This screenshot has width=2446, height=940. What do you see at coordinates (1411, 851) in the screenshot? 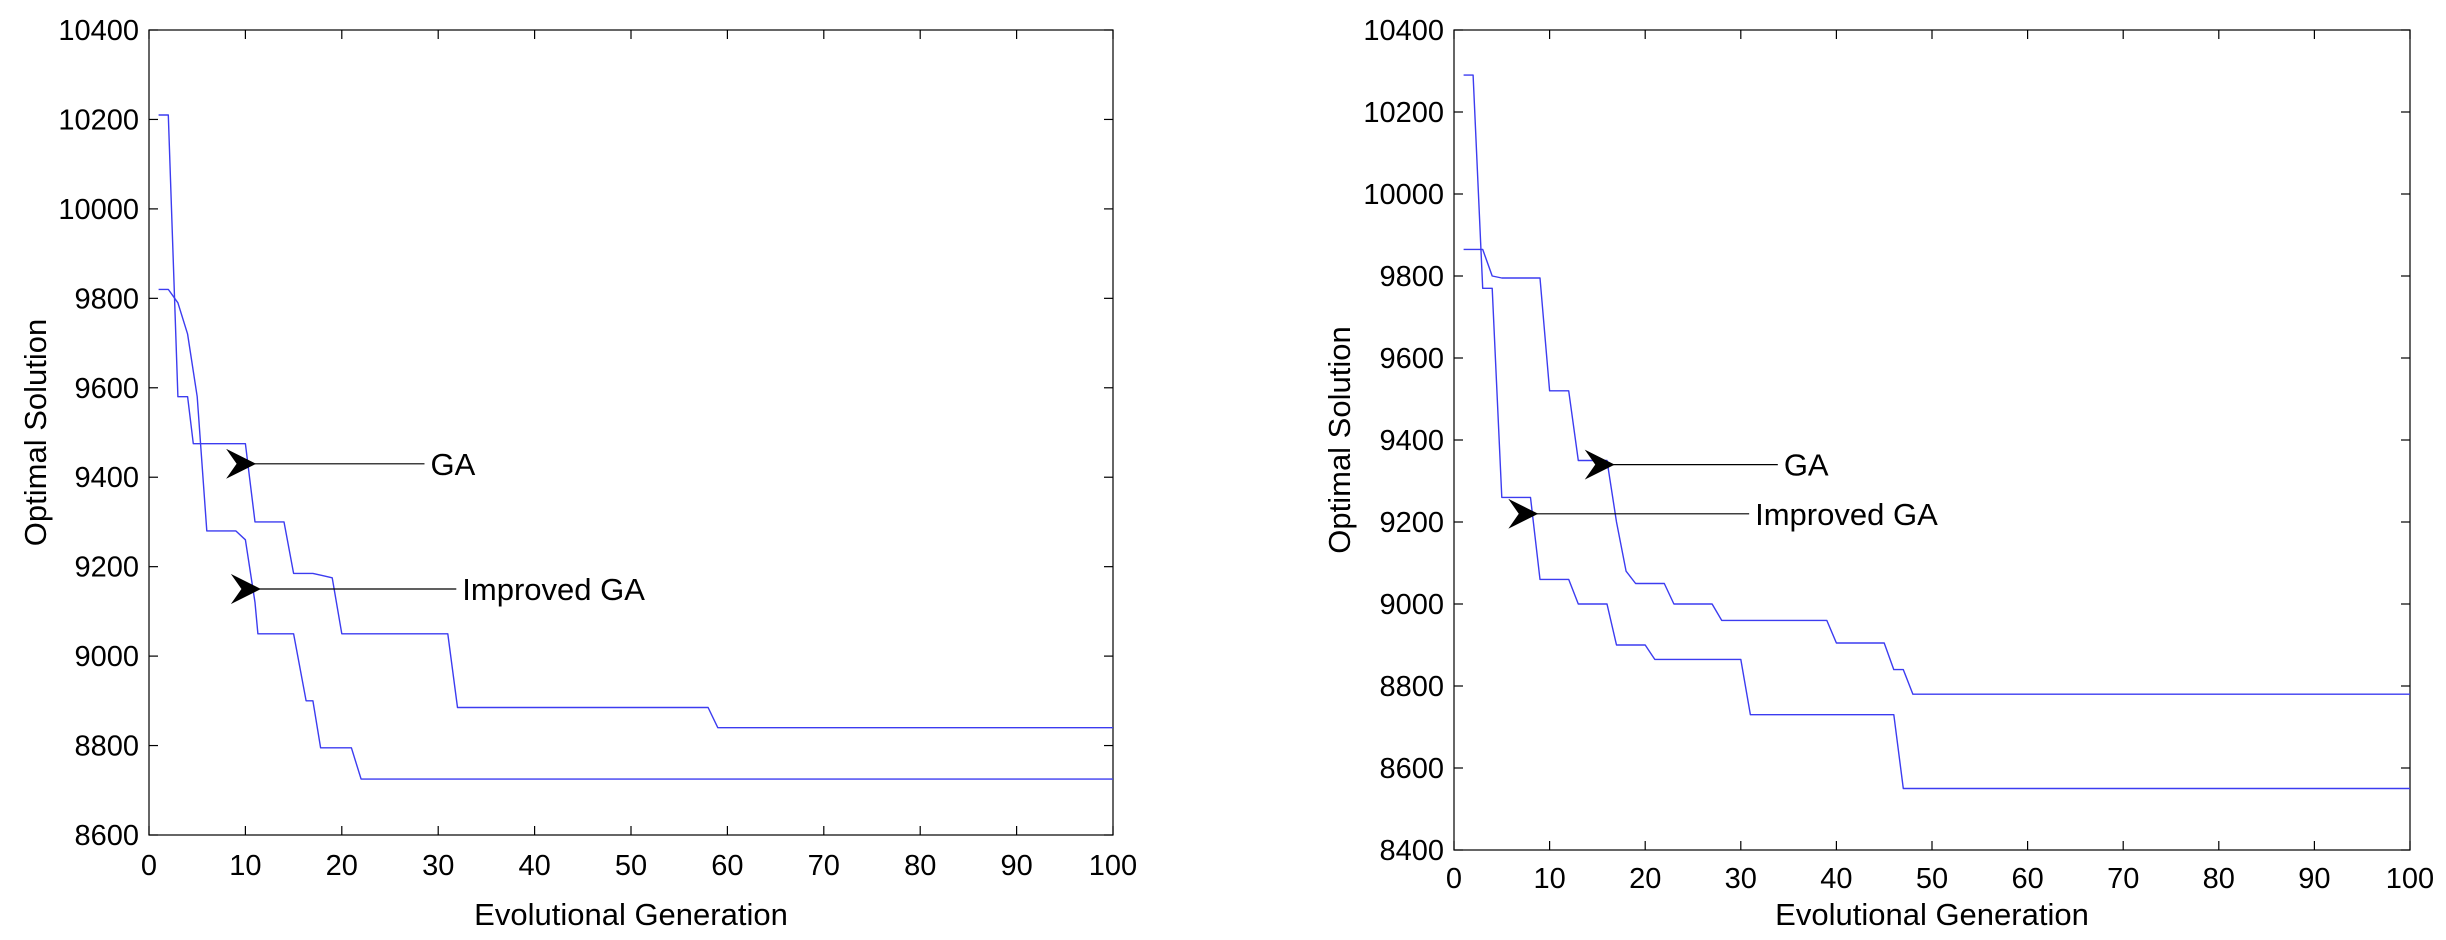
I see `y-tick-label: 8400` at bounding box center [1411, 851].